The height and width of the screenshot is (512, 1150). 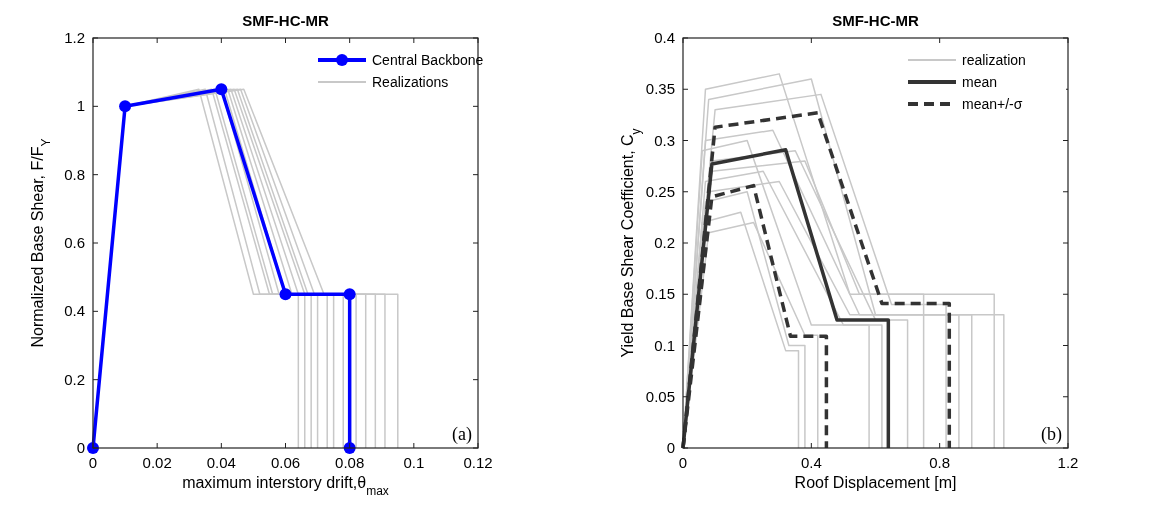 What do you see at coordinates (660, 191) in the screenshot?
I see `y-tick-label: 0.25` at bounding box center [660, 191].